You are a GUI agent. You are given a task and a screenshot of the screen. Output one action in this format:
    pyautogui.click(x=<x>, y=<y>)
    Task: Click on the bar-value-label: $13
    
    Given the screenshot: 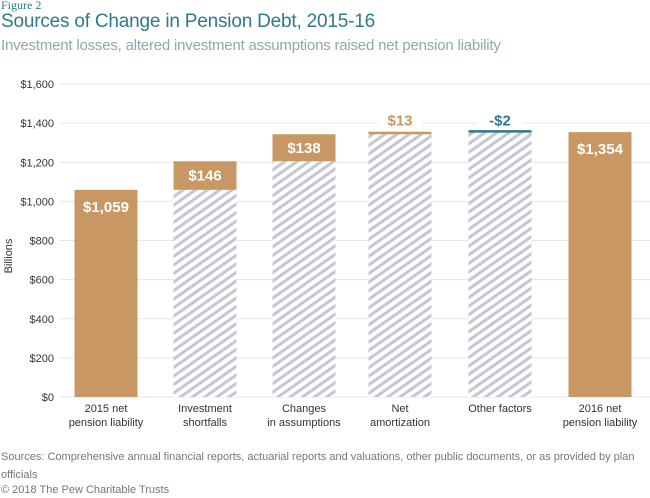 What is the action you would take?
    pyautogui.click(x=399, y=121)
    